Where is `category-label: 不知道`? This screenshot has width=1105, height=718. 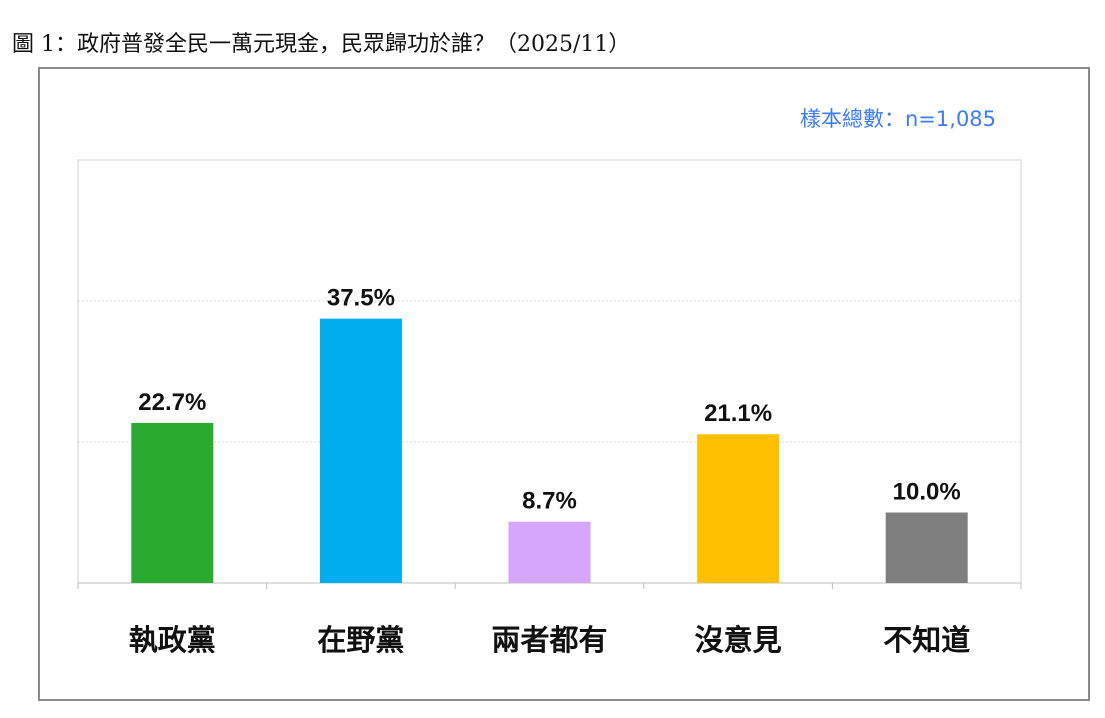 category-label: 不知道 is located at coordinates (926, 640).